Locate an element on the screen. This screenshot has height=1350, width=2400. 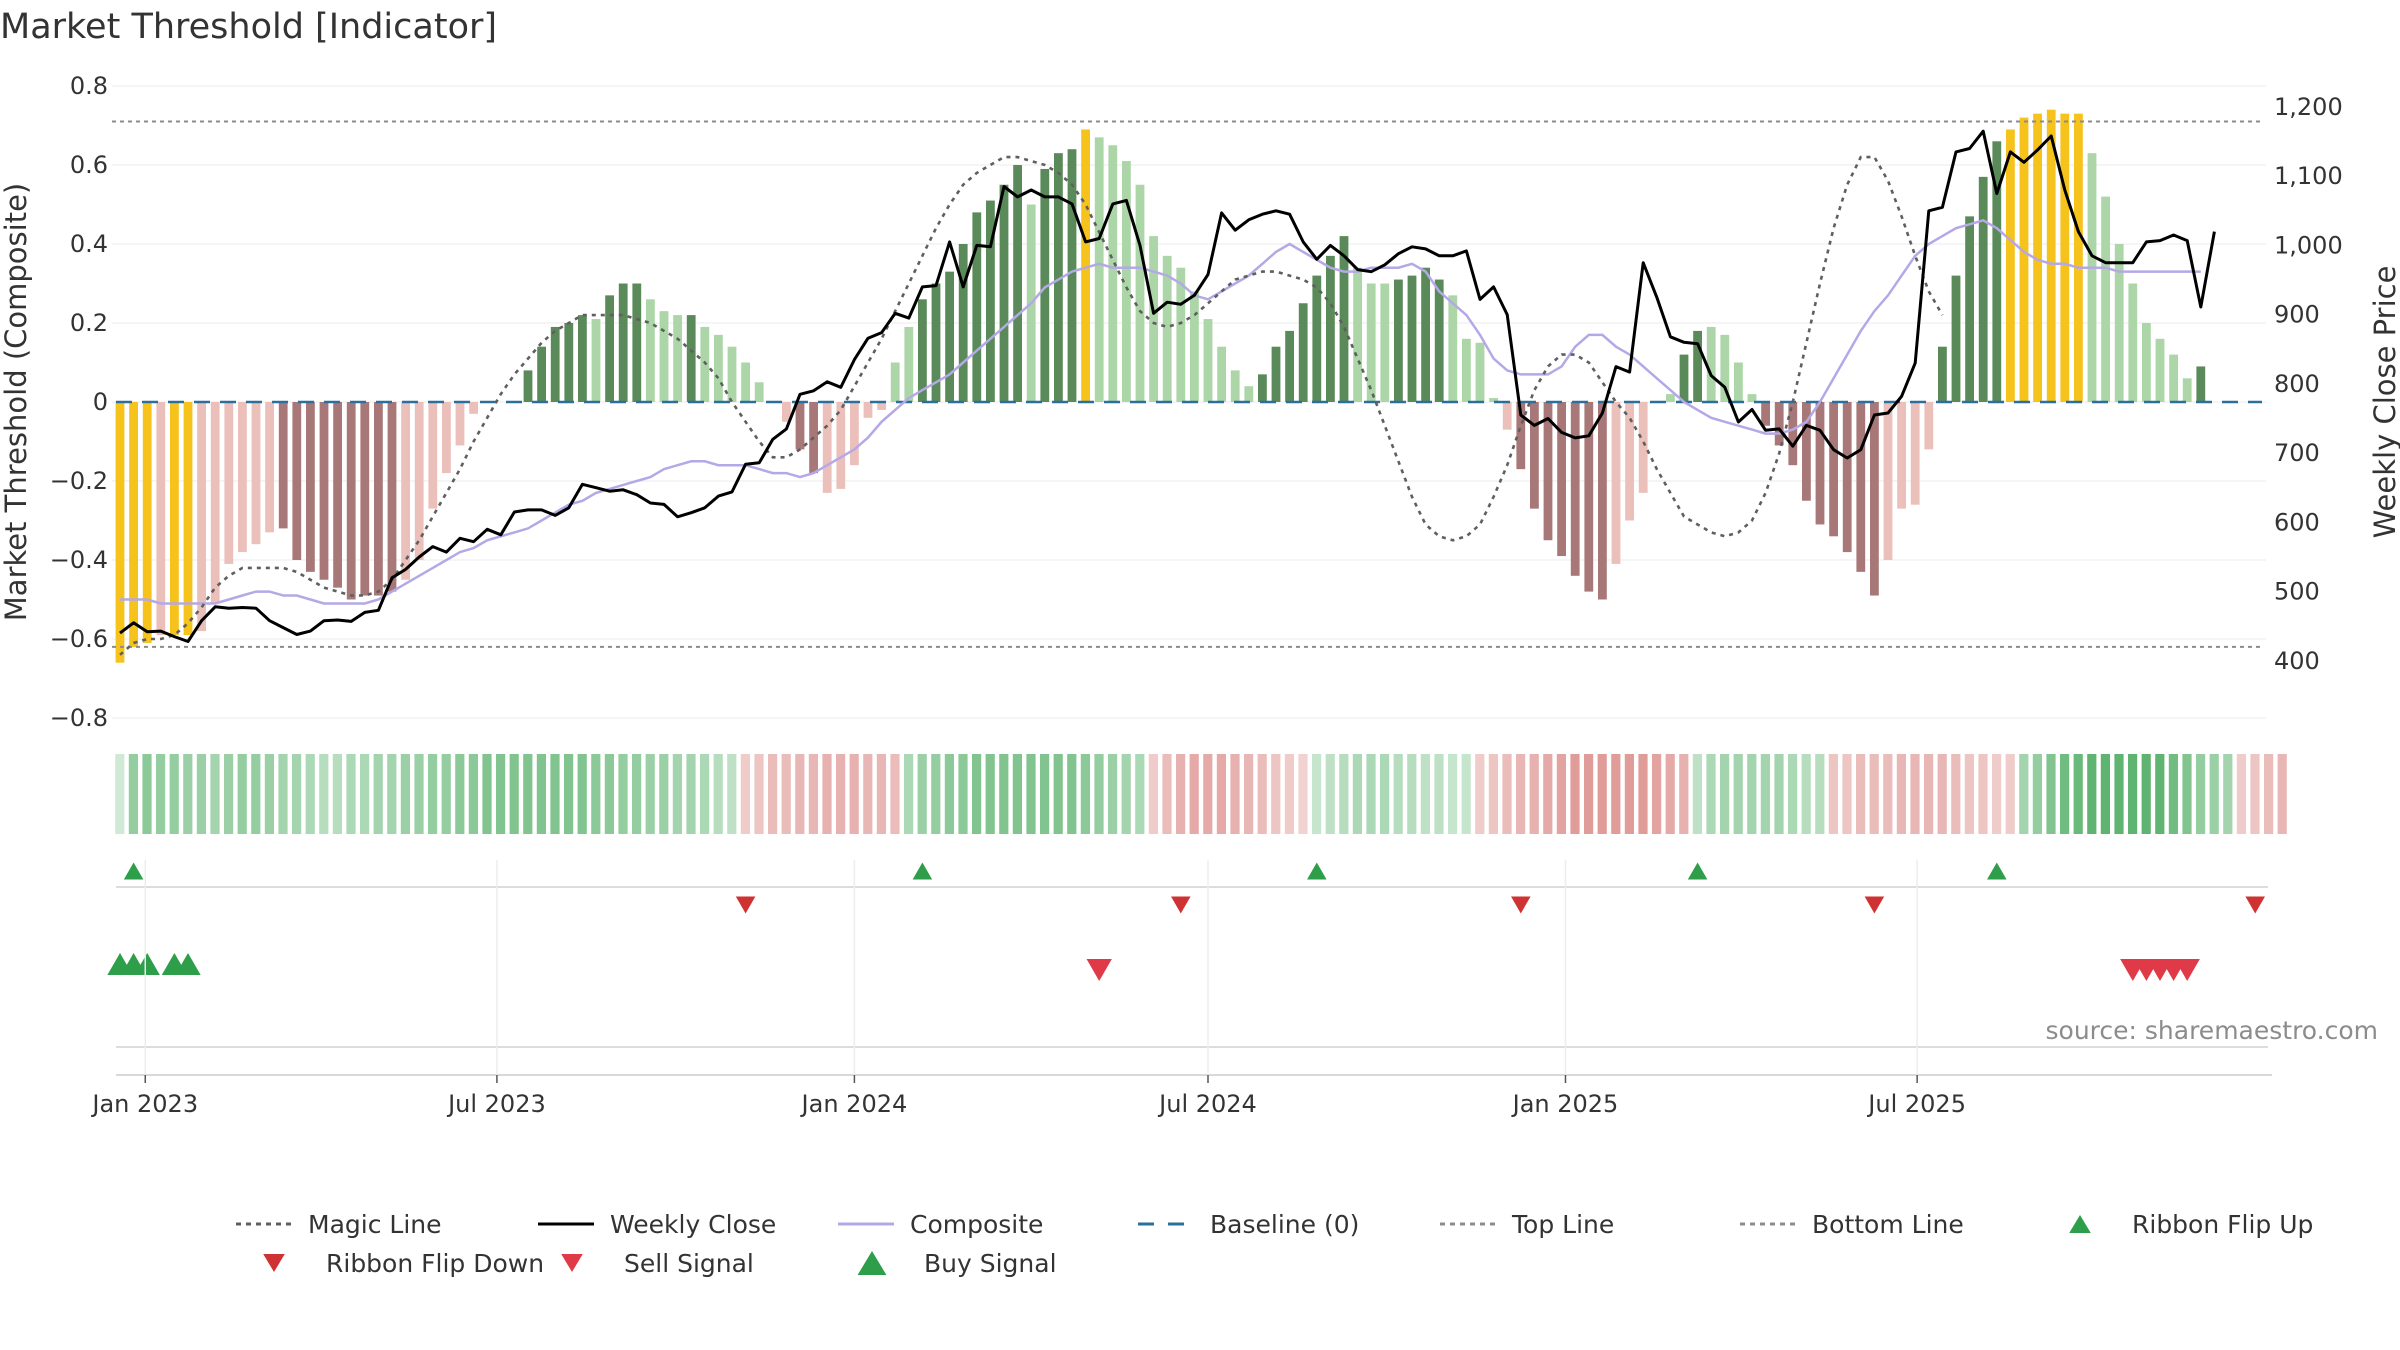
legend-label: Ribbon Flip Up is located at coordinates (2222, 1224).